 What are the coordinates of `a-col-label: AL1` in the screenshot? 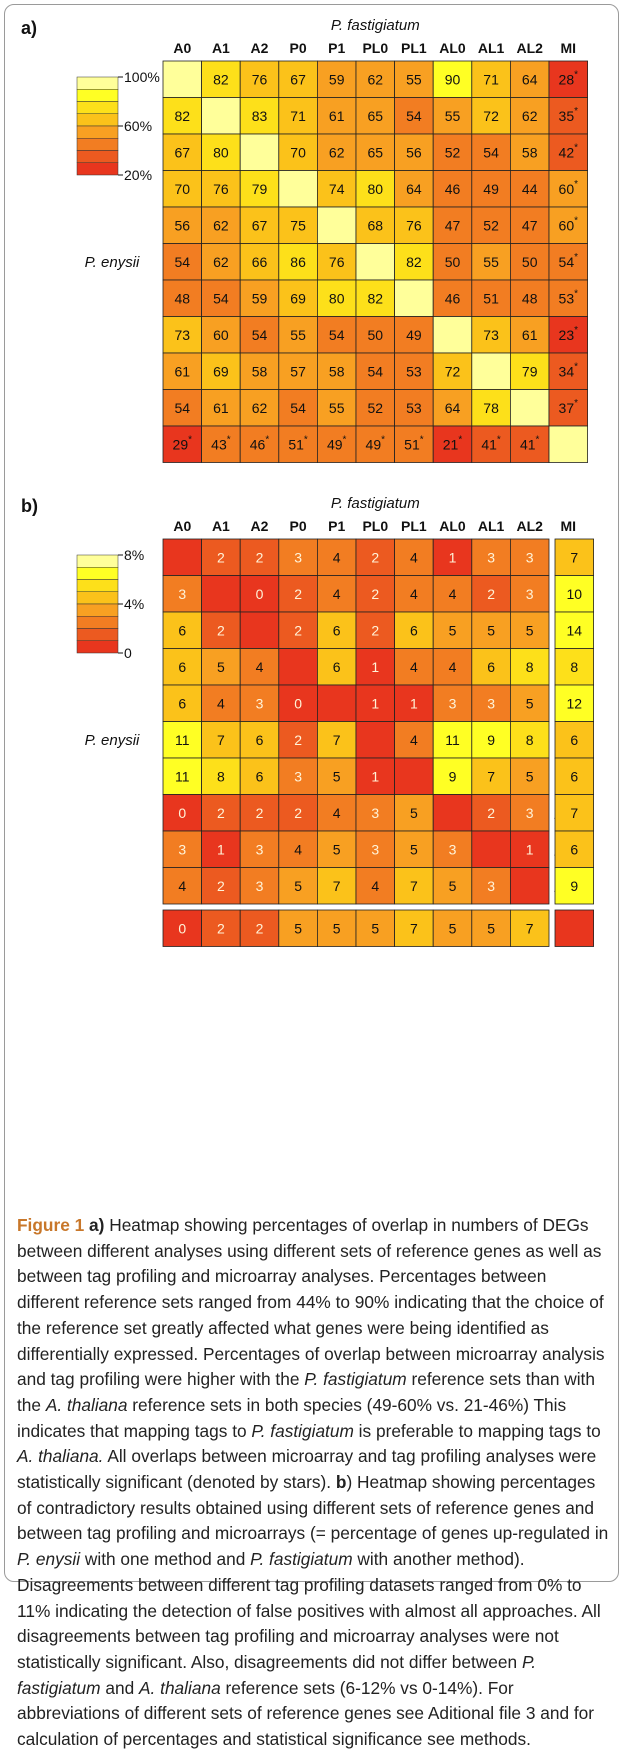 It's located at (491, 48).